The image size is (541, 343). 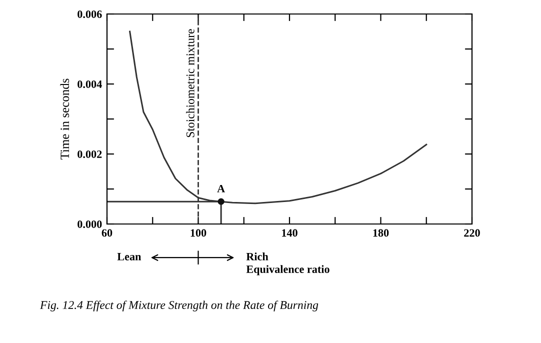 I want to click on x-tick-label: 100, so click(x=198, y=233).